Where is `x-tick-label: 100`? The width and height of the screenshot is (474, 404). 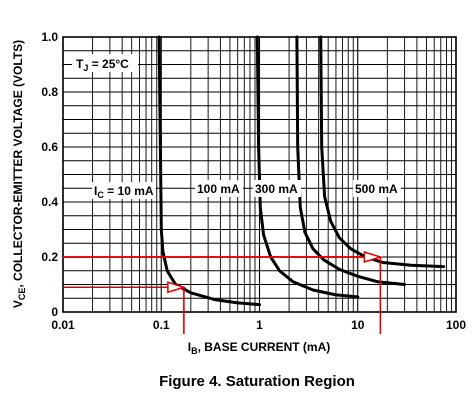 x-tick-label: 100 is located at coordinates (456, 325).